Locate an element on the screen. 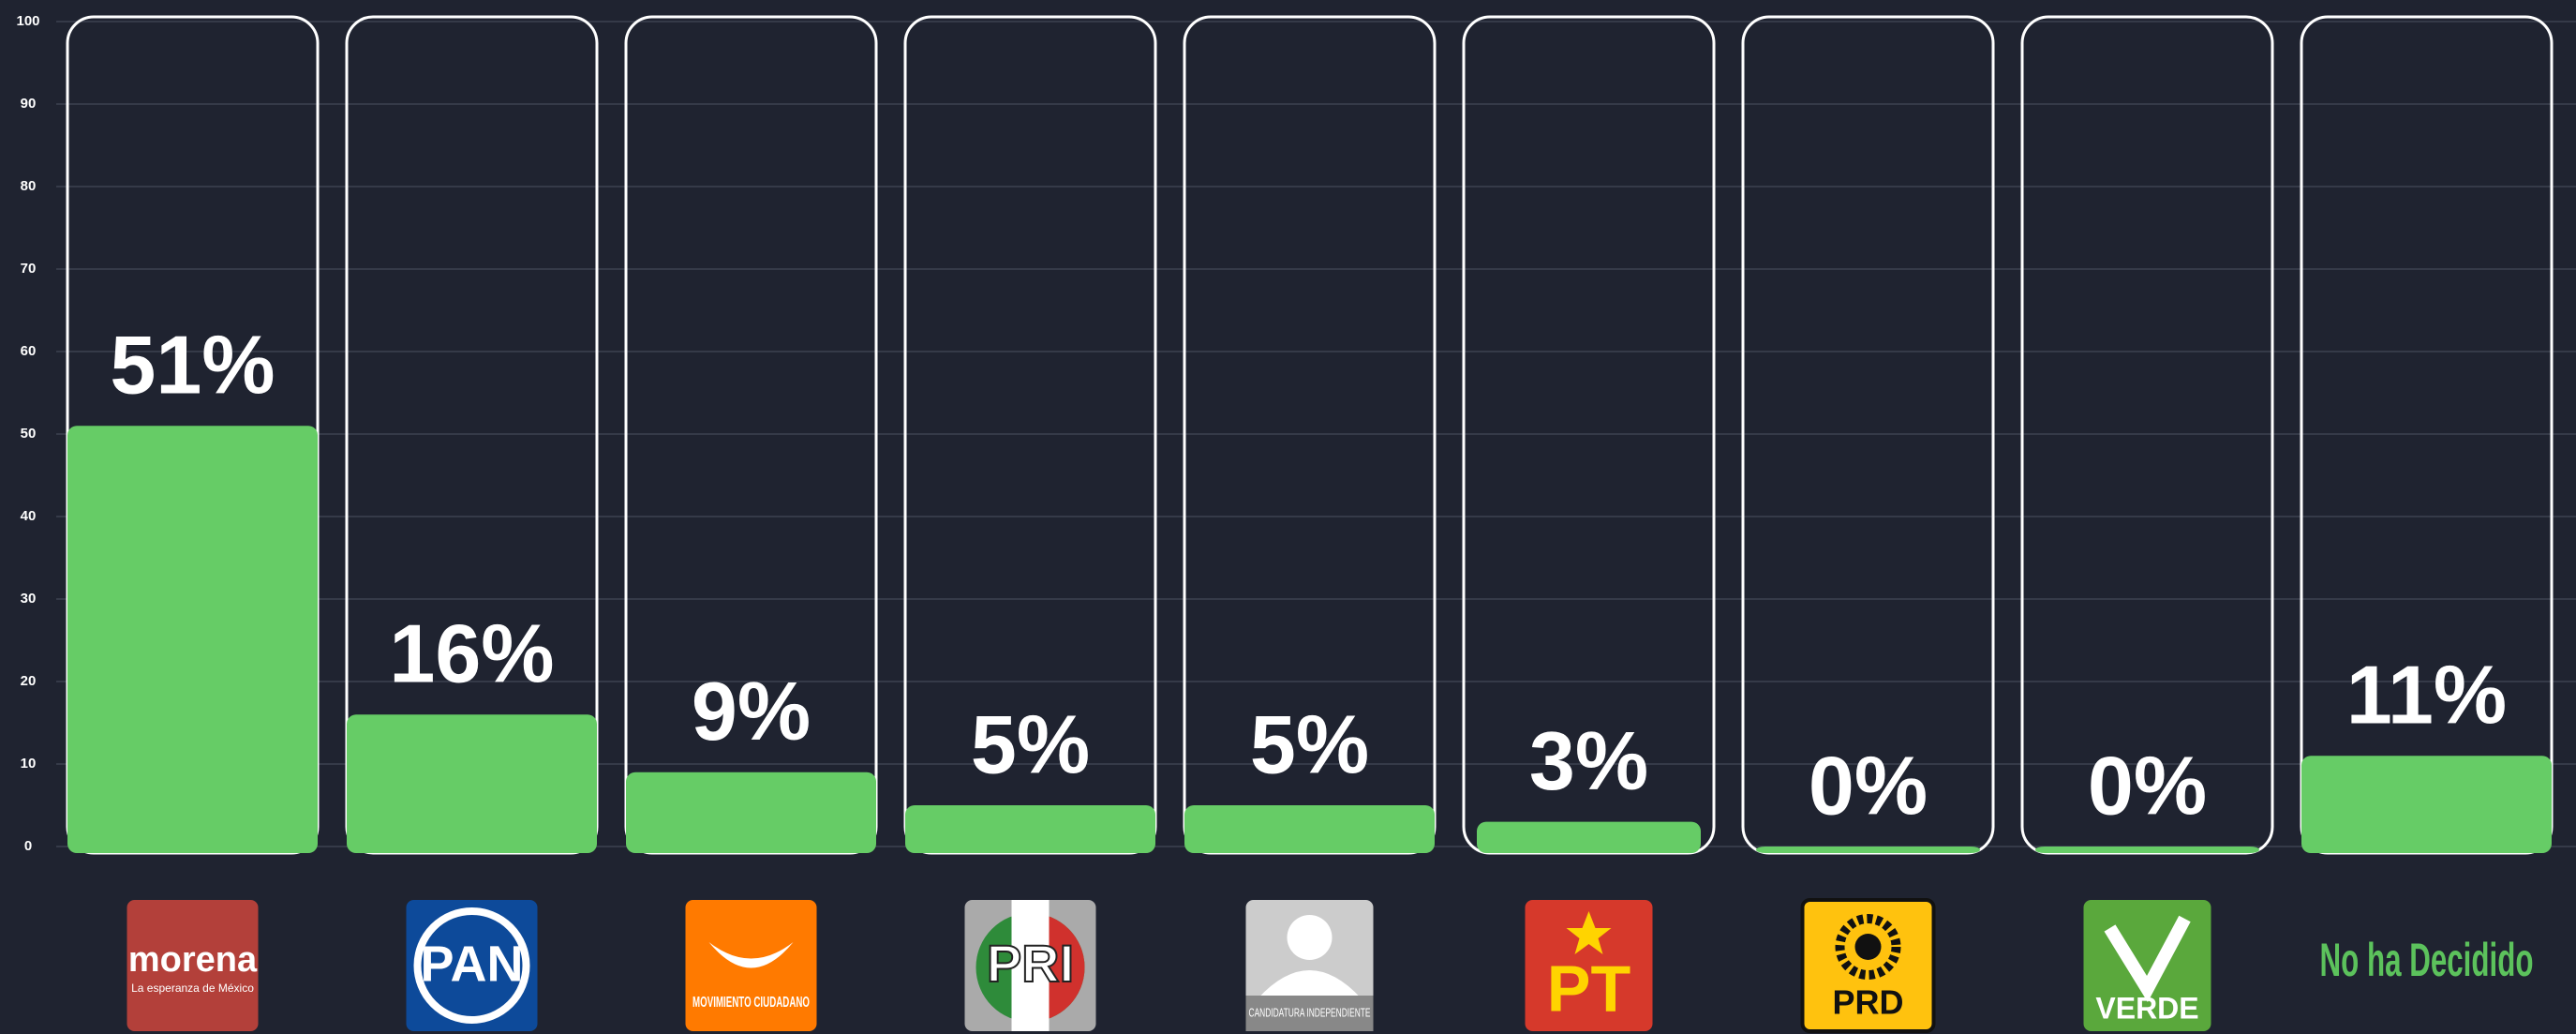  value-label: 11% is located at coordinates (2426, 694).